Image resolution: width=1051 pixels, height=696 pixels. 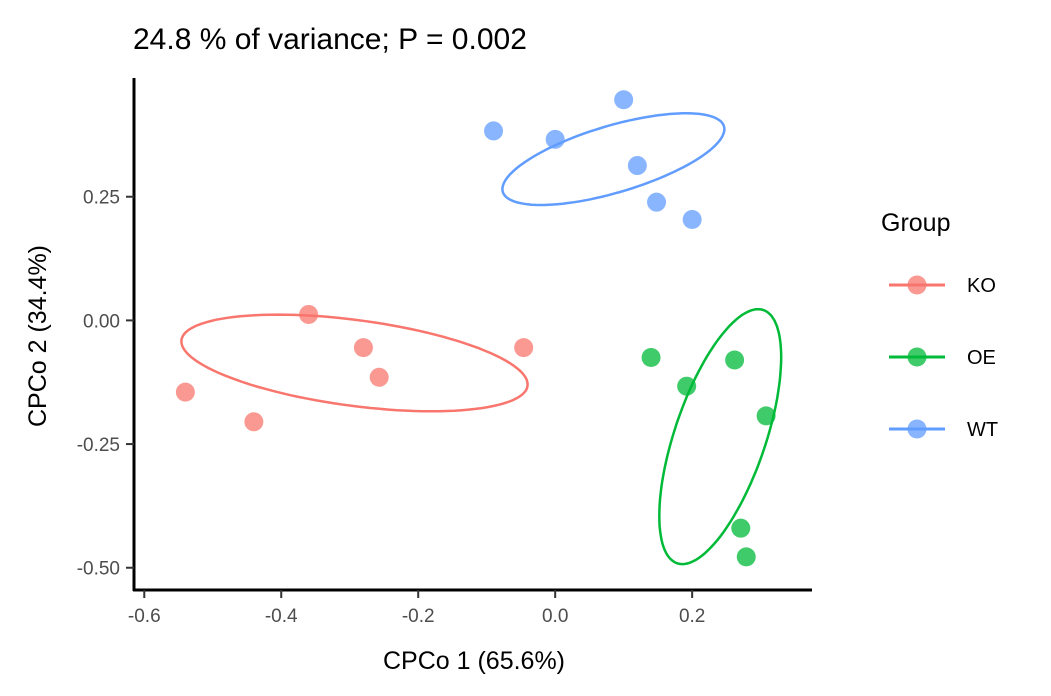 What do you see at coordinates (982, 430) in the screenshot?
I see `legend-label-wt: WT` at bounding box center [982, 430].